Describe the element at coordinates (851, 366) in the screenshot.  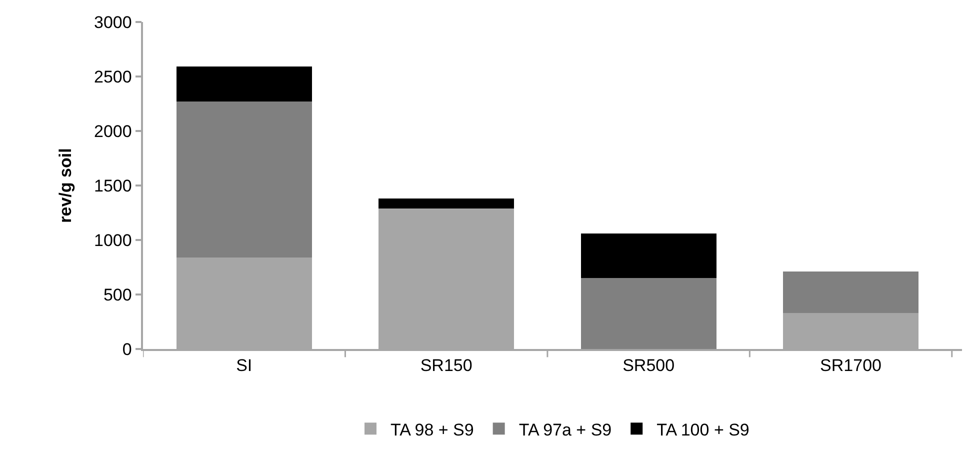
I see `x-tick-label: SR1700` at that location.